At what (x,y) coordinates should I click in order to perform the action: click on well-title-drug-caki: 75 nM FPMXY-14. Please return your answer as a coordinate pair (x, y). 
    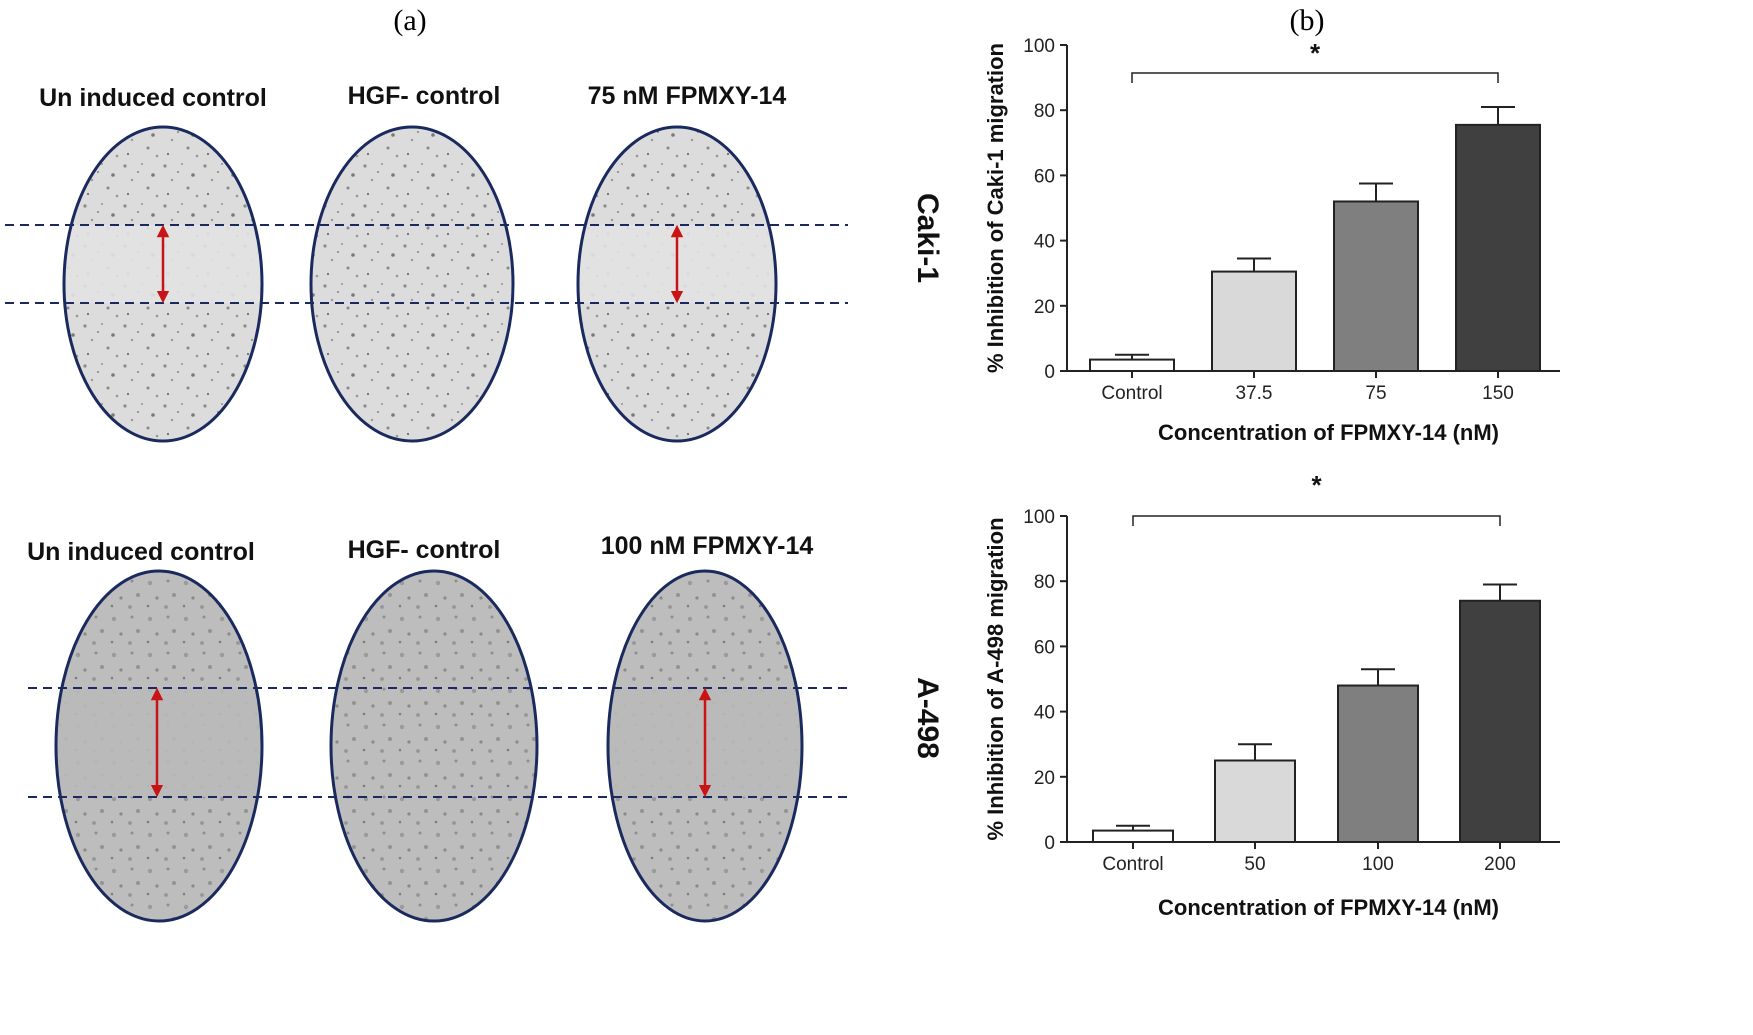
    Looking at the image, I should click on (687, 96).